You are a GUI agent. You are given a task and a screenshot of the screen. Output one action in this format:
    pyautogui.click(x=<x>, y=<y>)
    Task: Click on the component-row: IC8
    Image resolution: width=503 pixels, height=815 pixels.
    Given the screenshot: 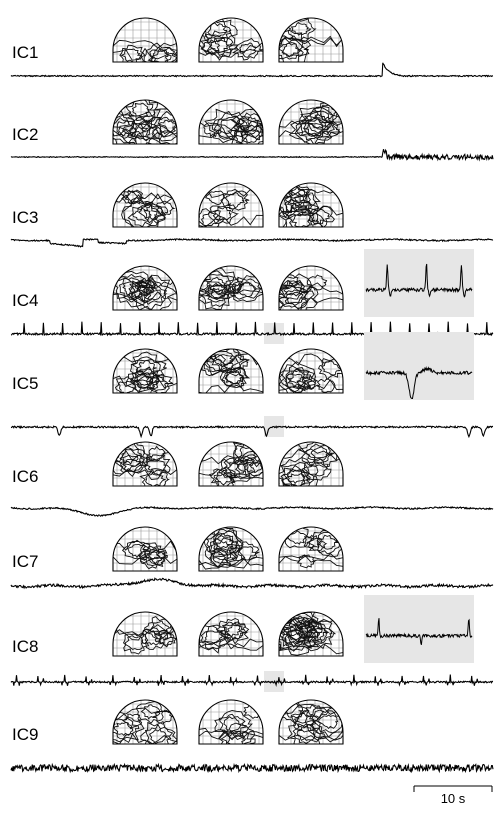 What is the action you would take?
    pyautogui.click(x=252, y=643)
    